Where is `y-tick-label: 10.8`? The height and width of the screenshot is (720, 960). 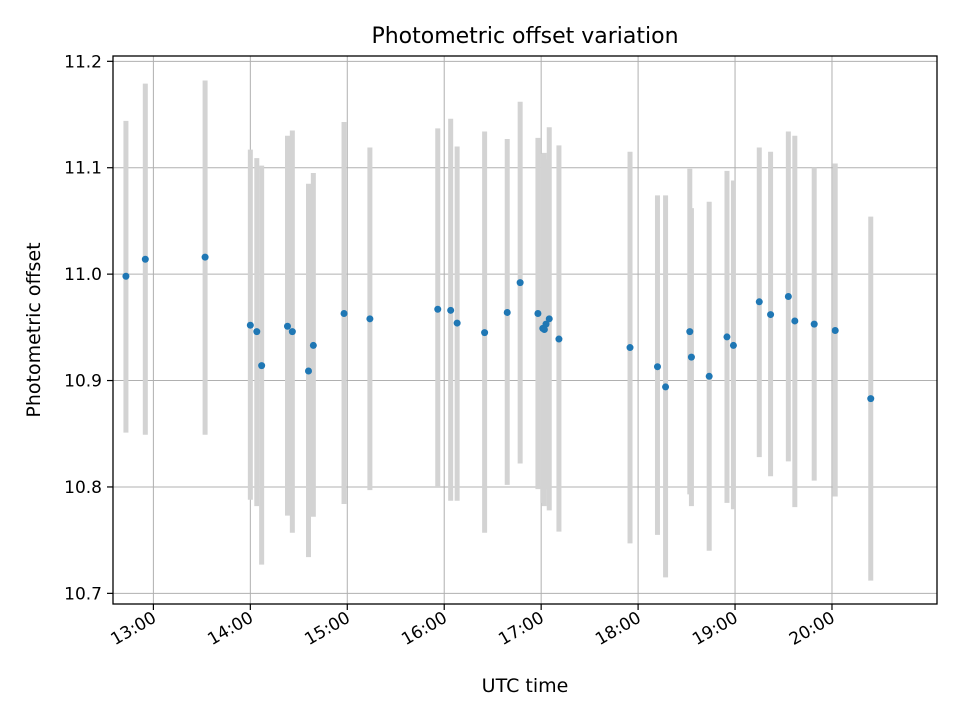
y-tick-label: 10.8 is located at coordinates (83, 488).